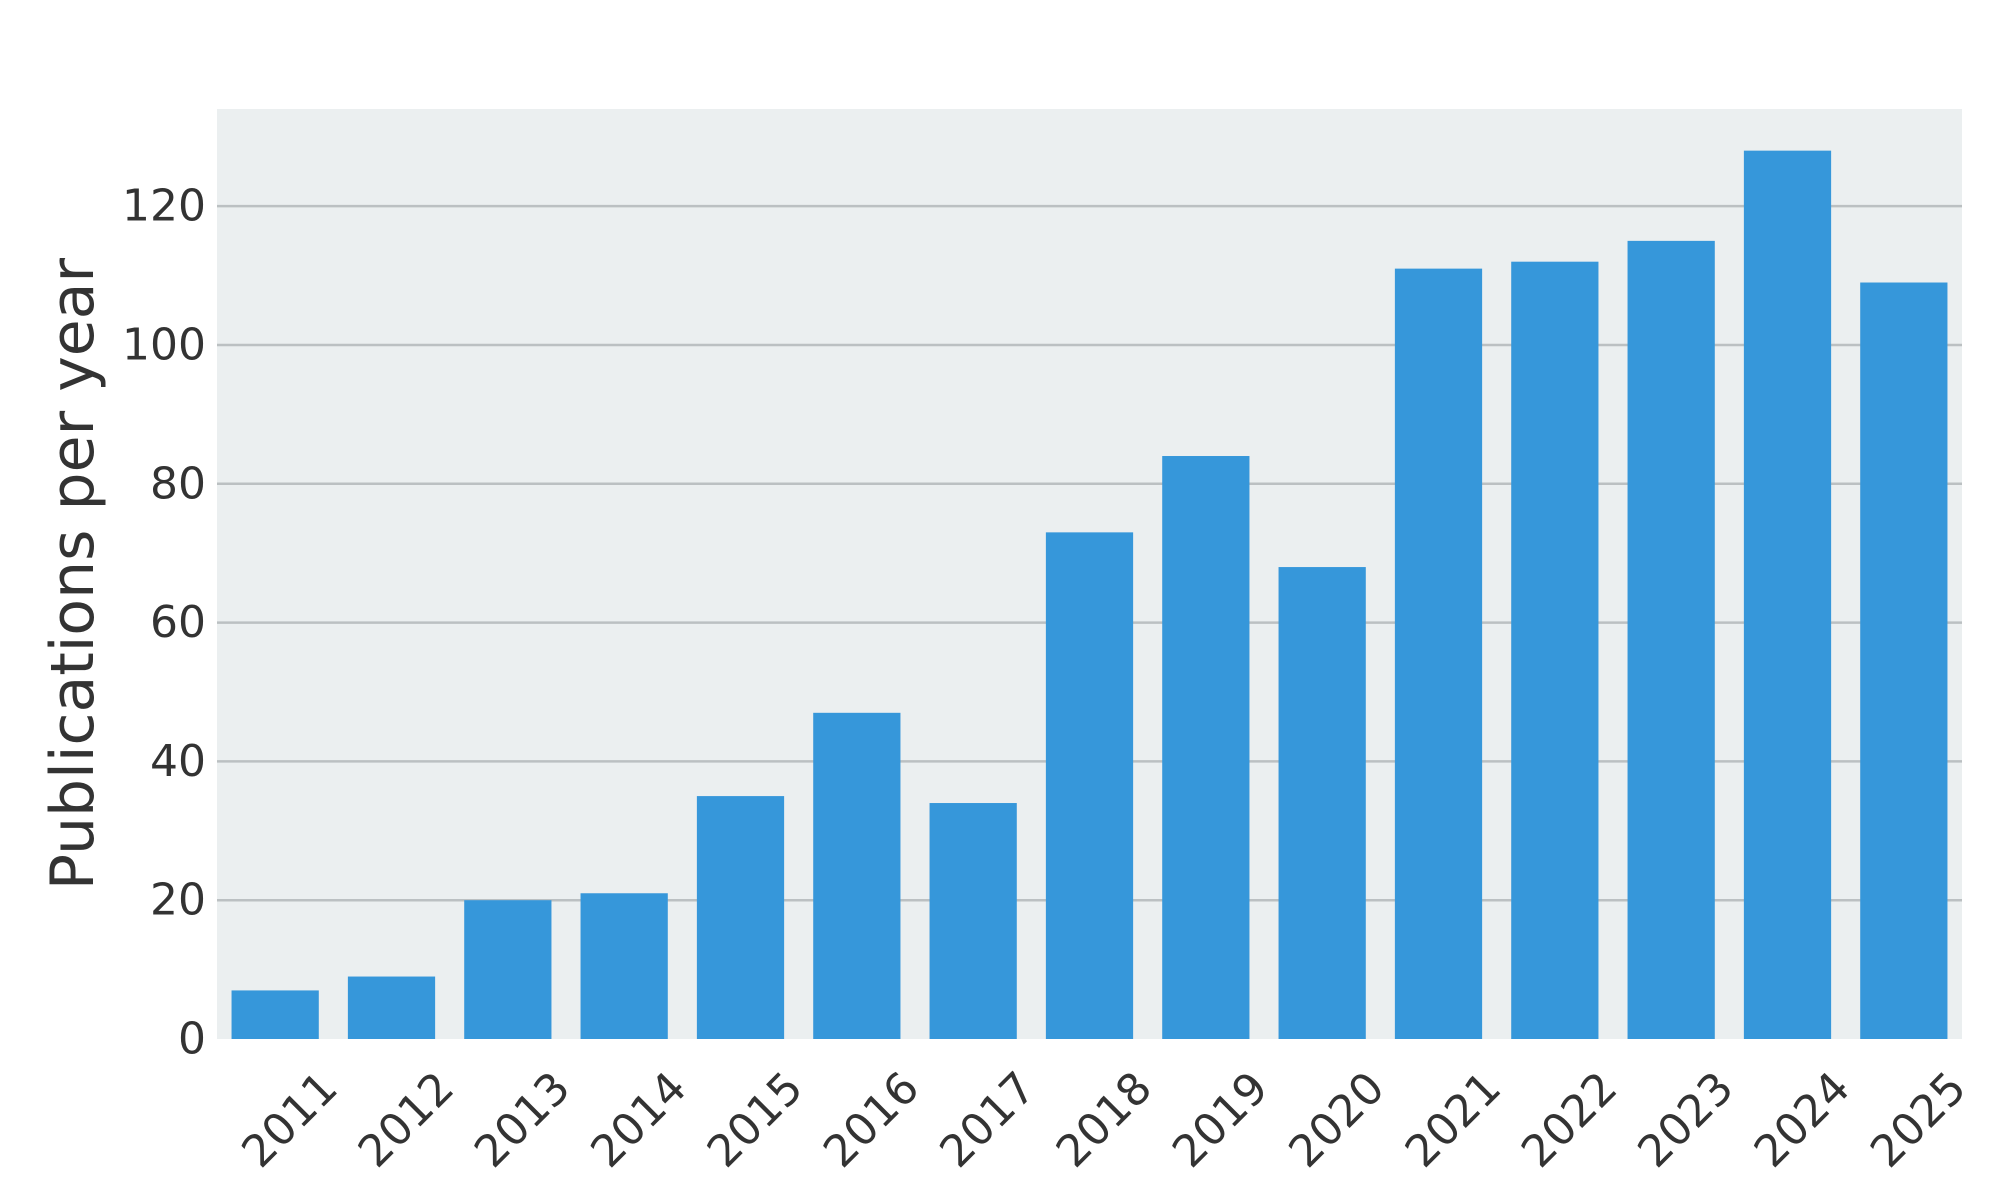  Describe the element at coordinates (1438, 654) in the screenshot. I see `bar-2021` at that location.